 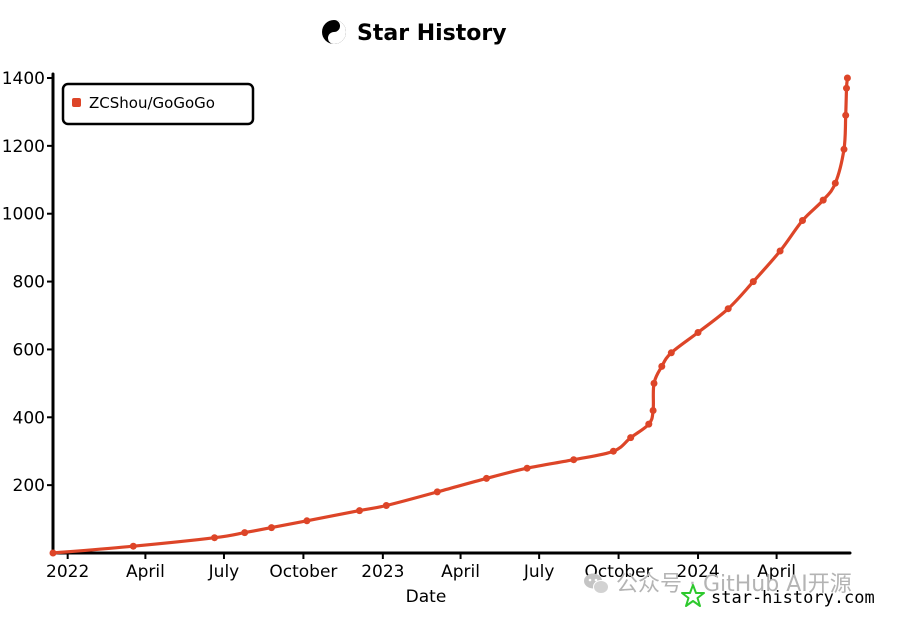 I want to click on legend-swatch, so click(x=76, y=102).